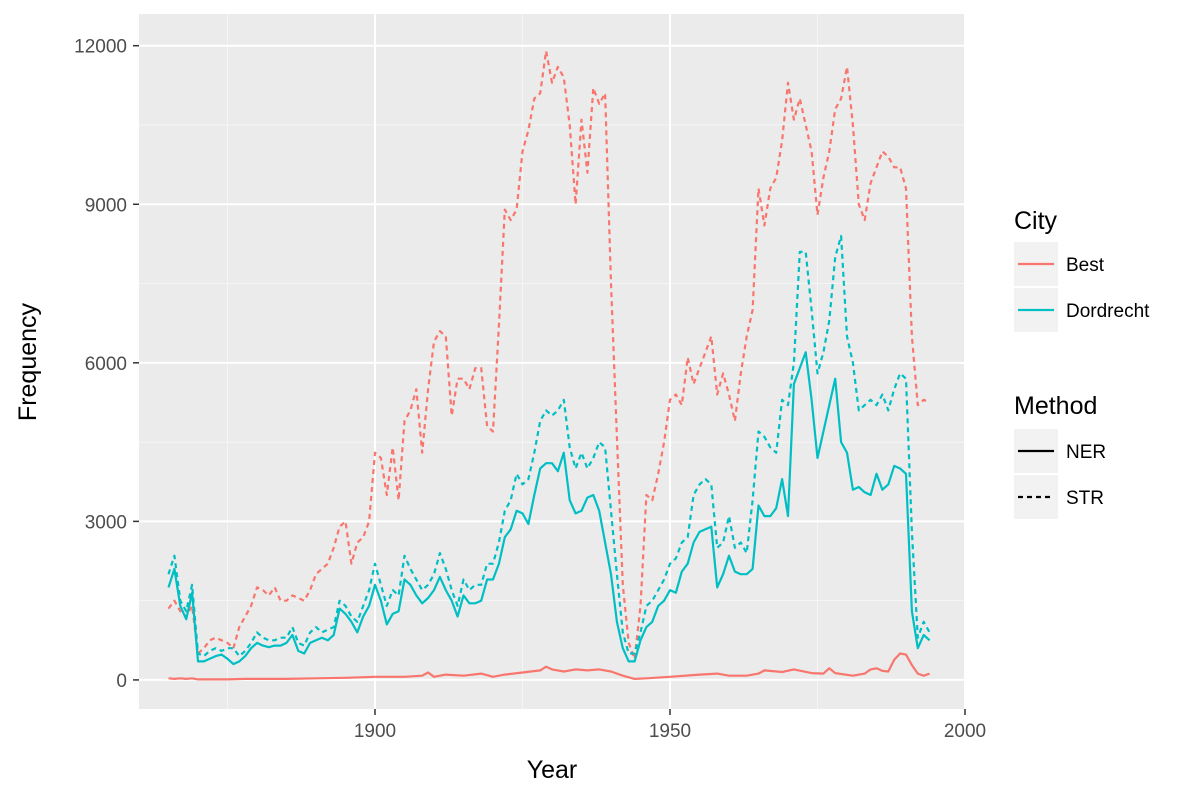 The height and width of the screenshot is (793, 1200). I want to click on y-tick-label: 0, so click(121, 681).